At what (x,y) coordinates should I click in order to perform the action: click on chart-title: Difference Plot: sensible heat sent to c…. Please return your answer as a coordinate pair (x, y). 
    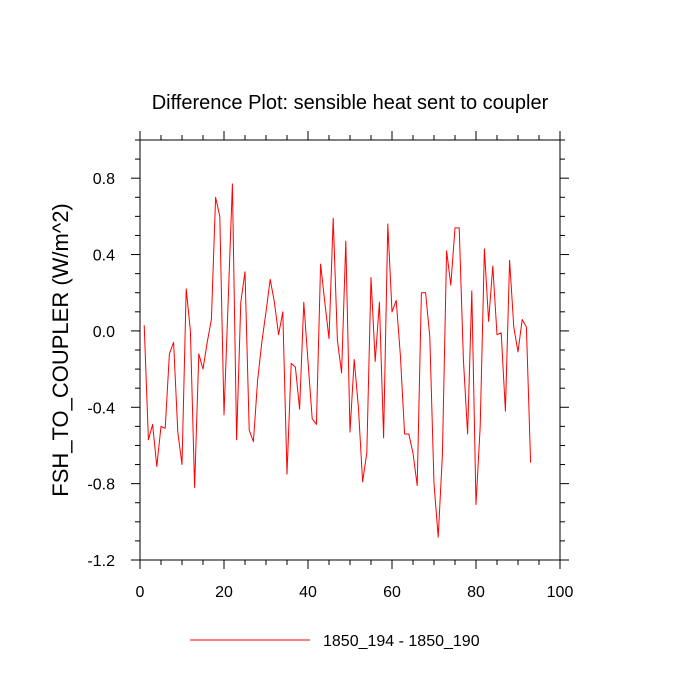
    Looking at the image, I should click on (350, 103).